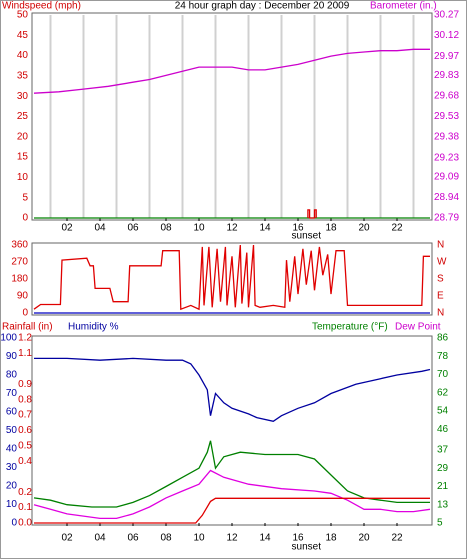  I want to click on plot-frame, so click(232, 279).